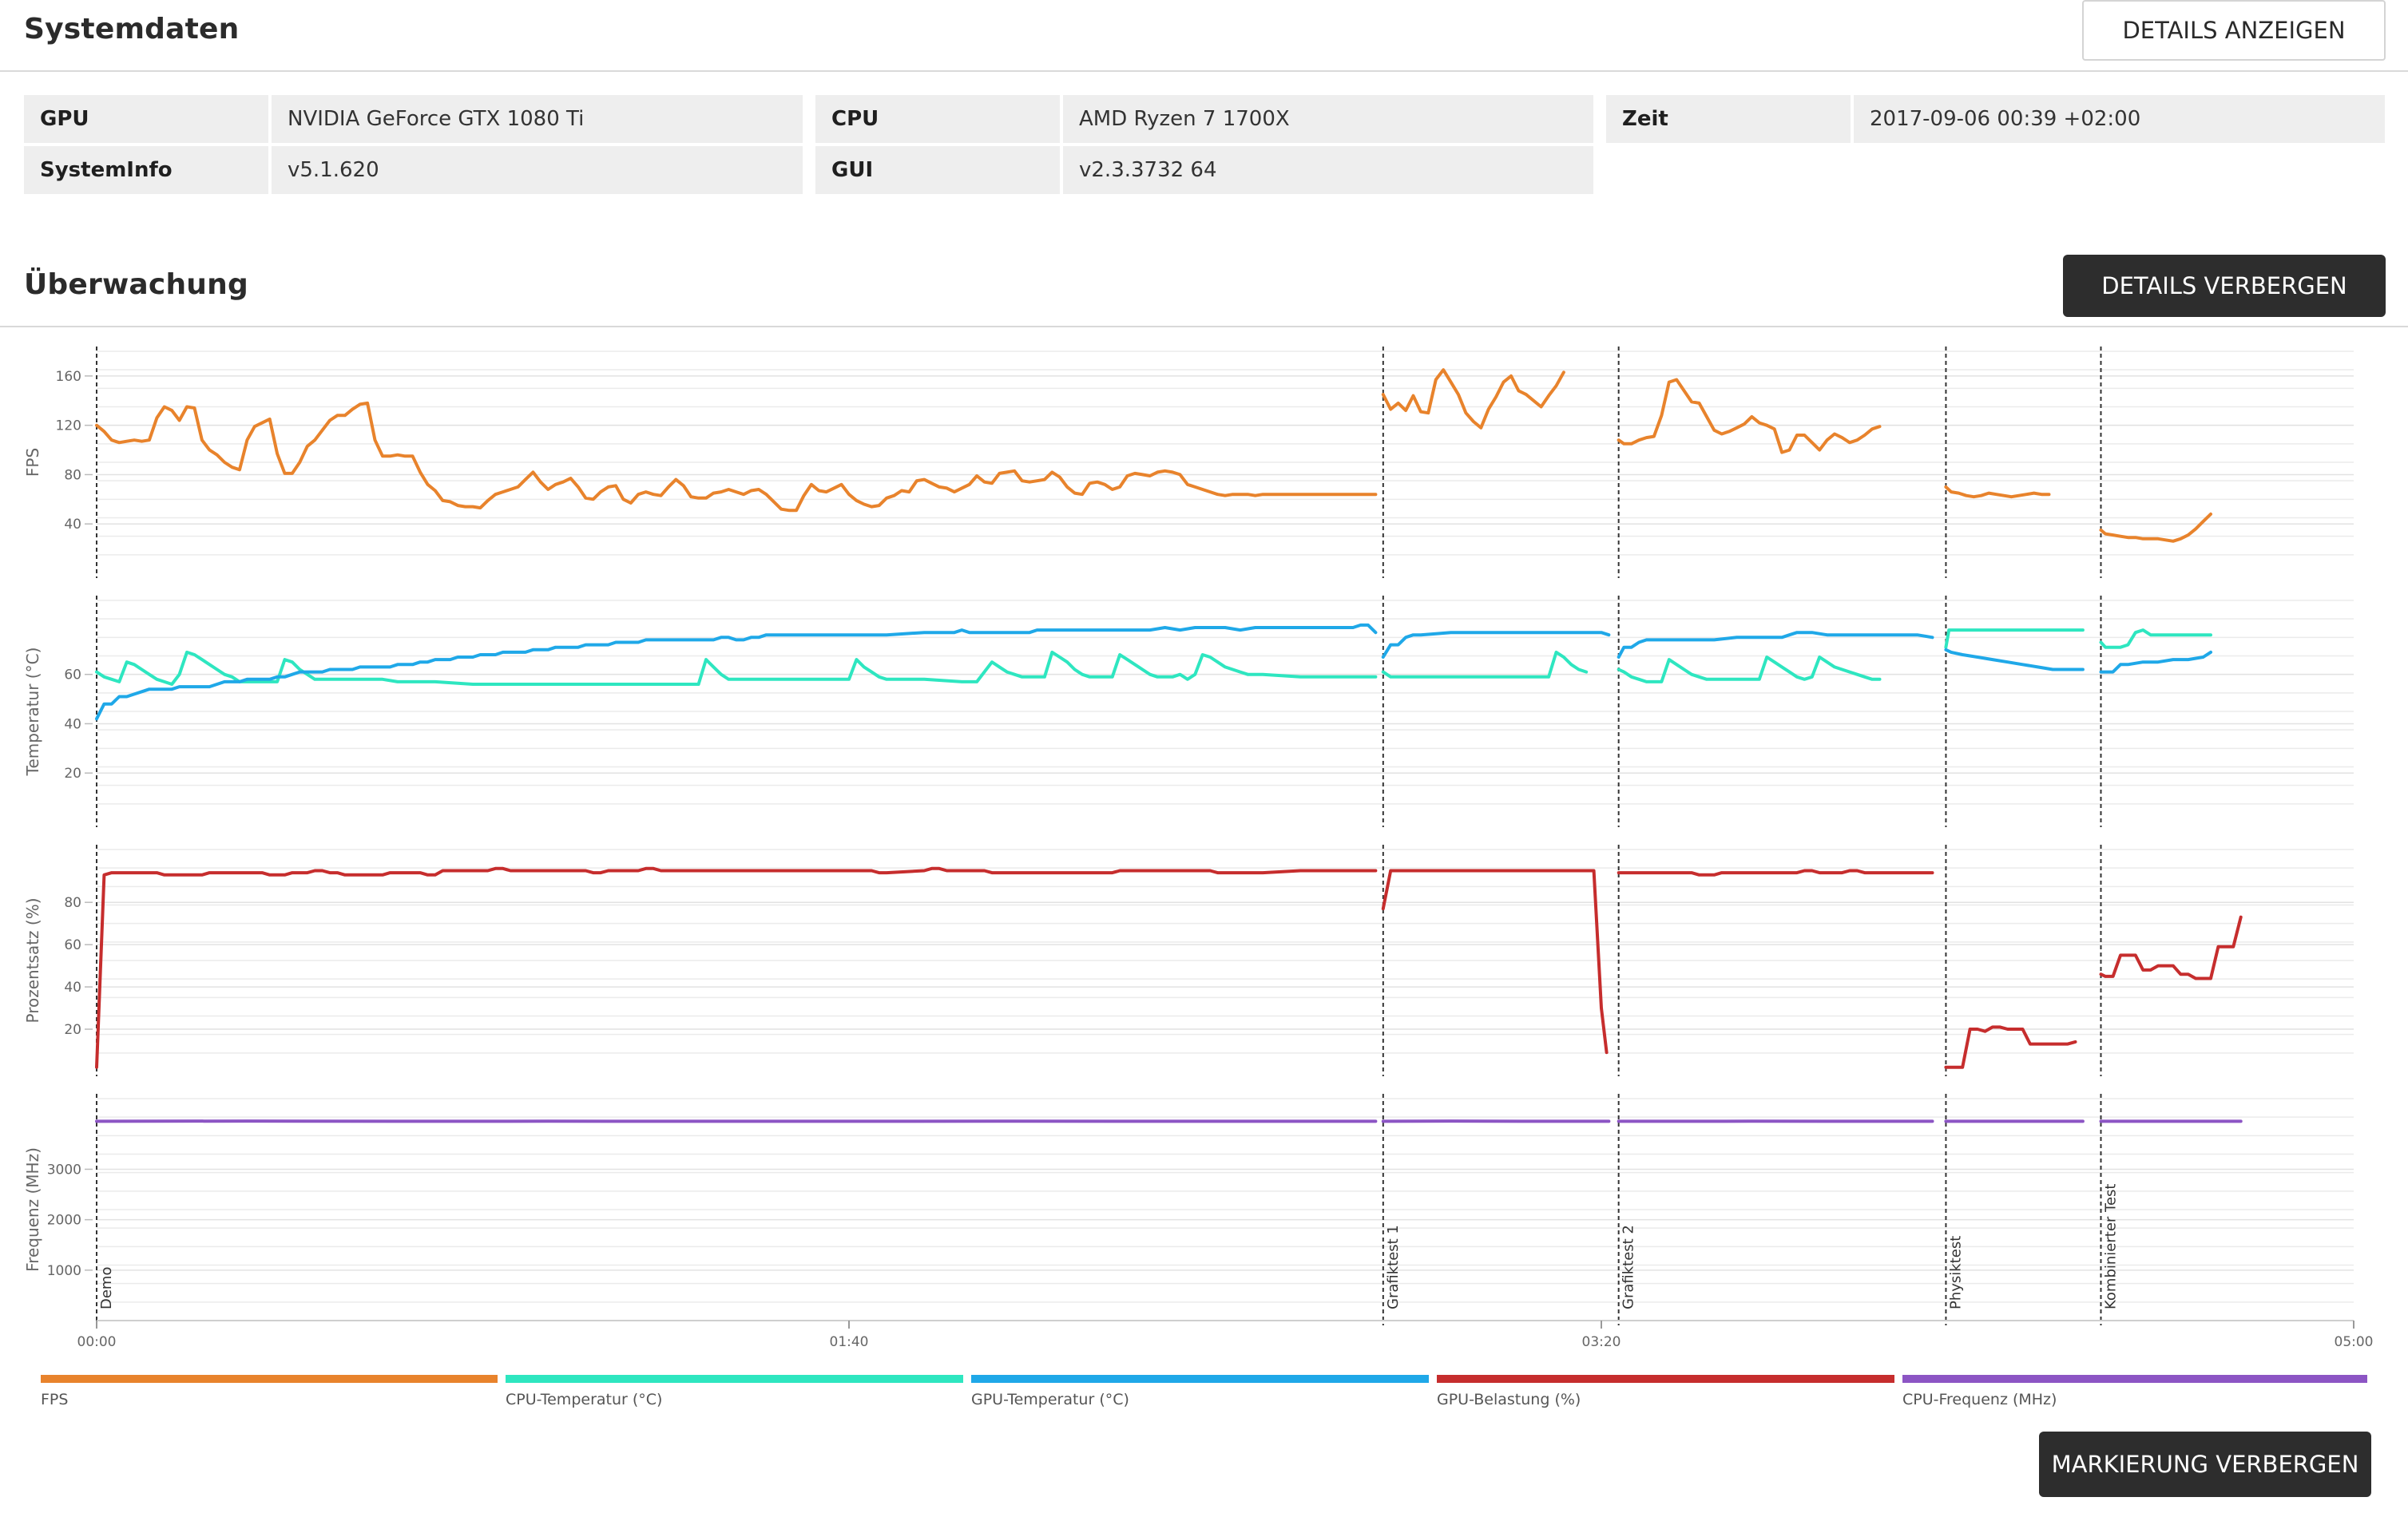 The width and height of the screenshot is (2408, 1513). What do you see at coordinates (1200, 1379) in the screenshot?
I see `legend-swatch-gpu-temp` at bounding box center [1200, 1379].